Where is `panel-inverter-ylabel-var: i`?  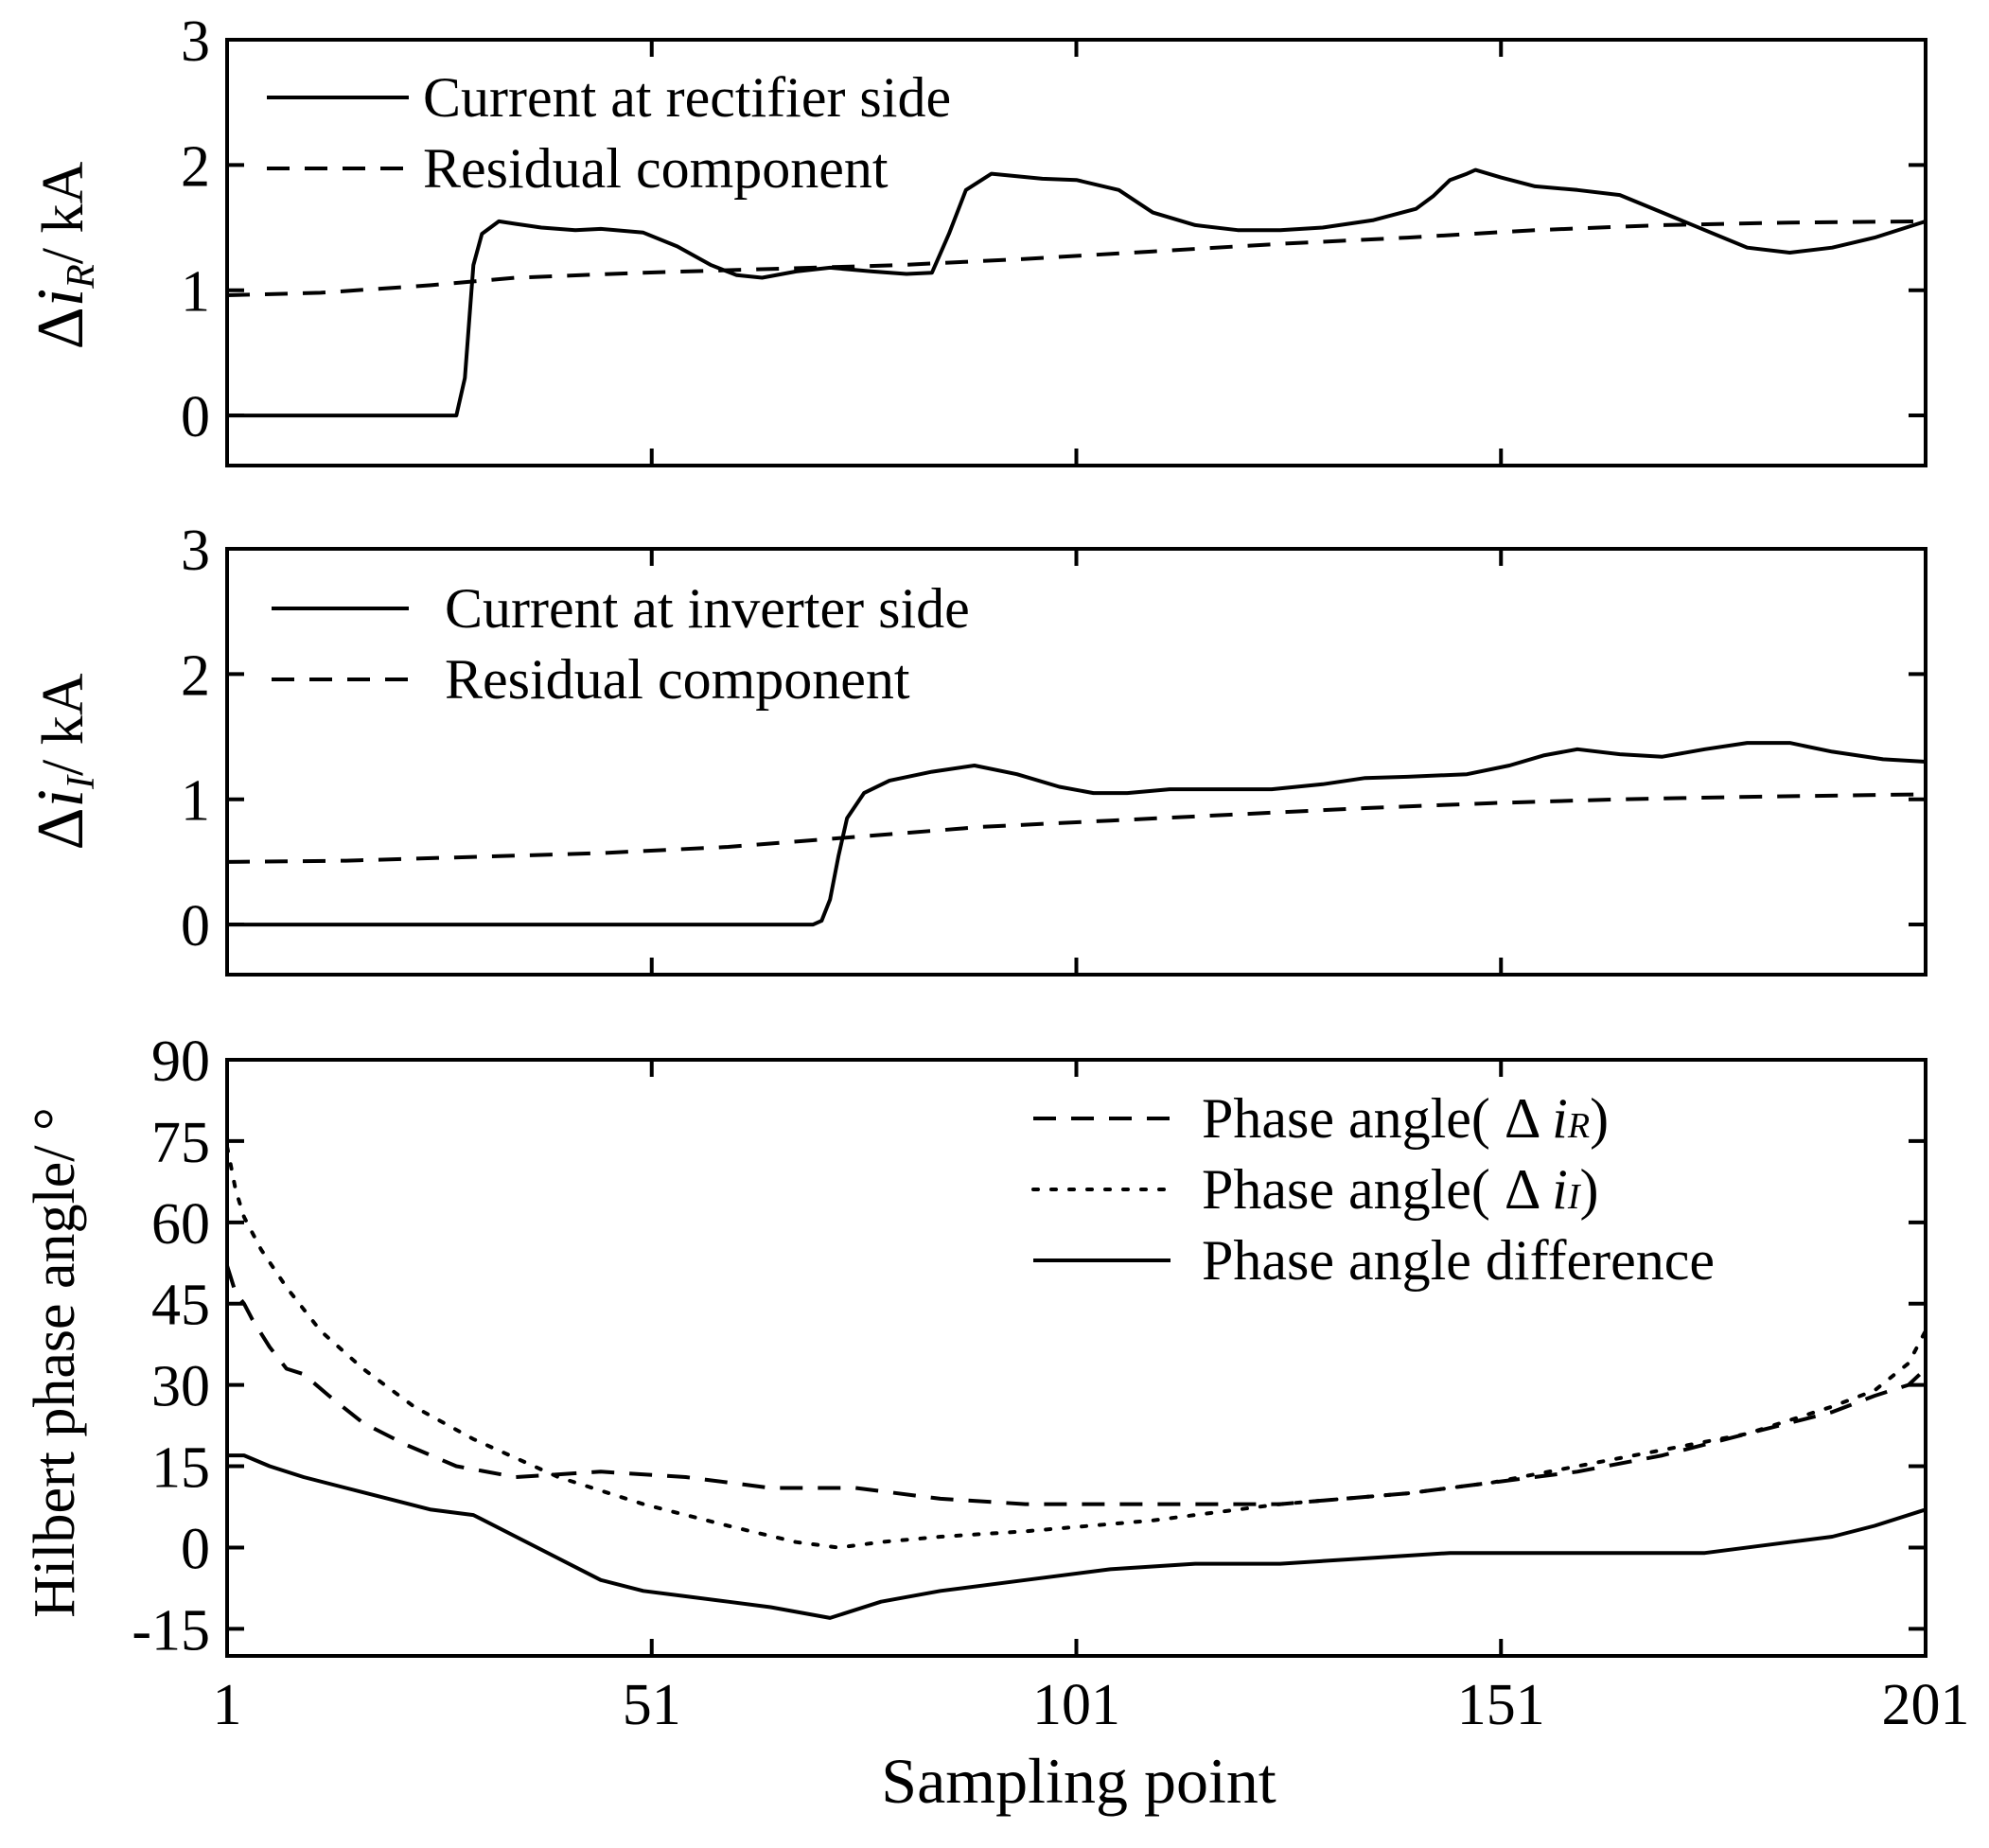 panel-inverter-ylabel-var: i is located at coordinates (61, 798).